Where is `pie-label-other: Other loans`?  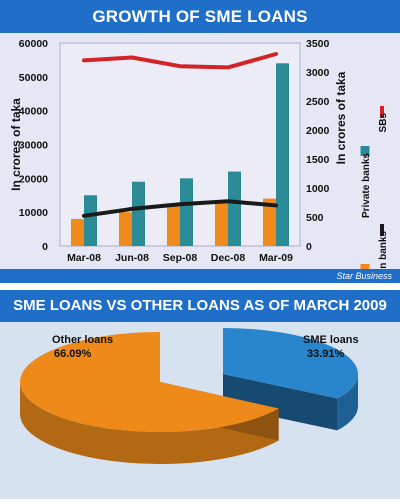
pie-label-other: Other loans is located at coordinates (82, 340).